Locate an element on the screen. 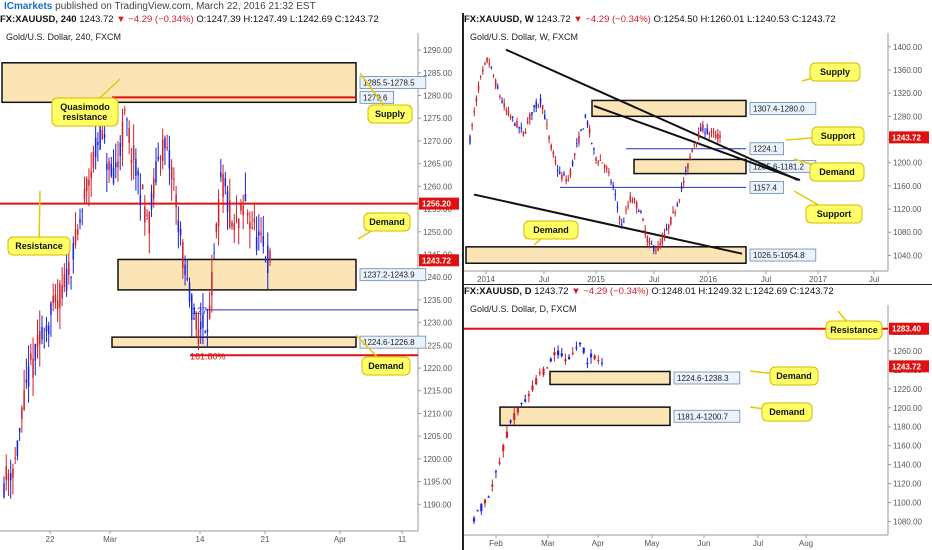 The image size is (932, 550). annotation-label: Quasimodo resistance is located at coordinates (85, 112).